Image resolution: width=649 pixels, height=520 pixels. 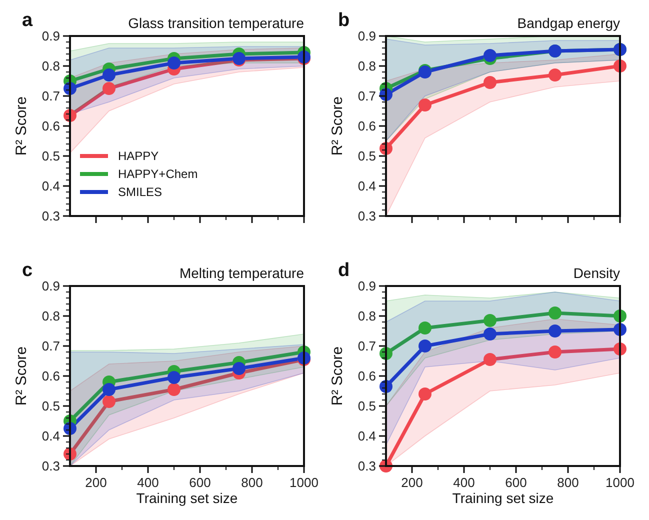 I want to click on text: a, so click(x=27, y=20).